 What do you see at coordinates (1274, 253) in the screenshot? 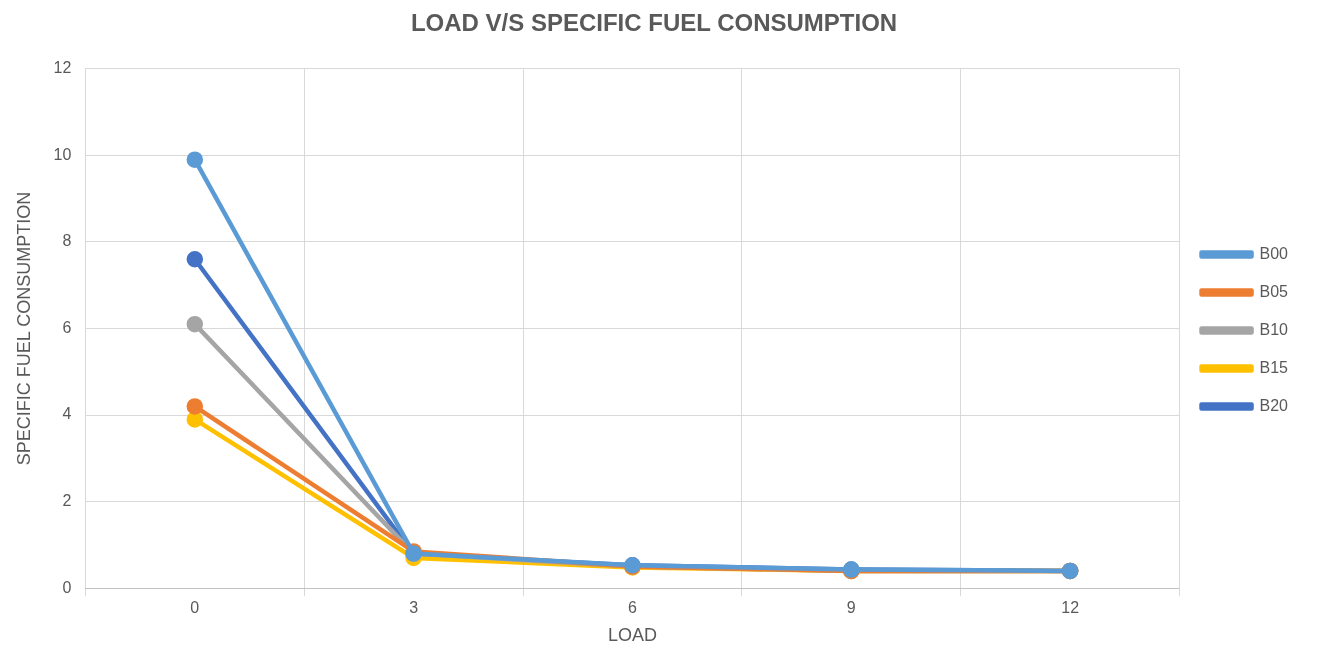
I see `legend-label: B00` at bounding box center [1274, 253].